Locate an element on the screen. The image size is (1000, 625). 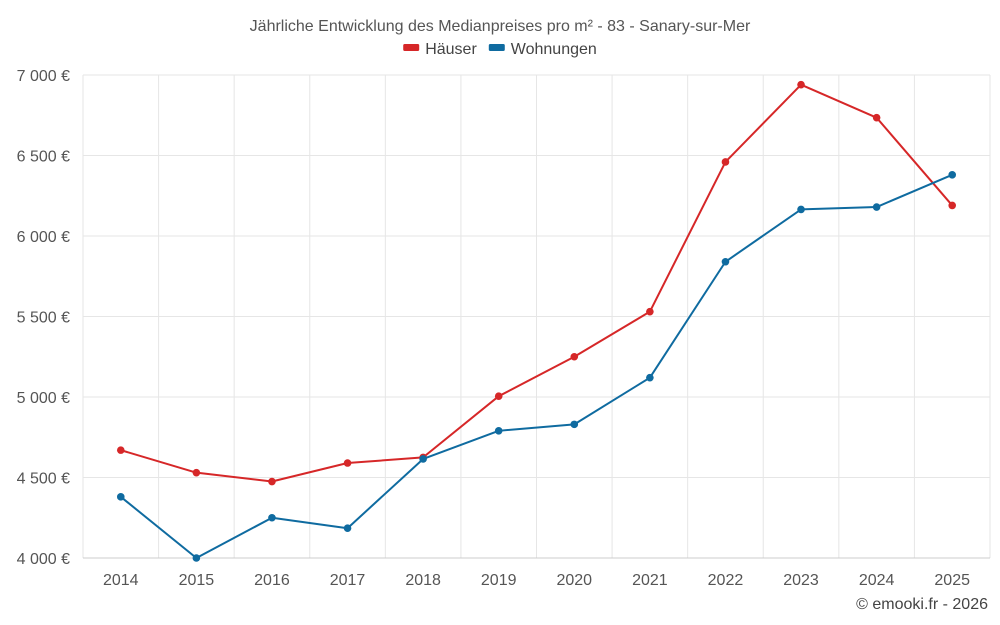
y-tick-label: 4 500 € is located at coordinates (43, 479).